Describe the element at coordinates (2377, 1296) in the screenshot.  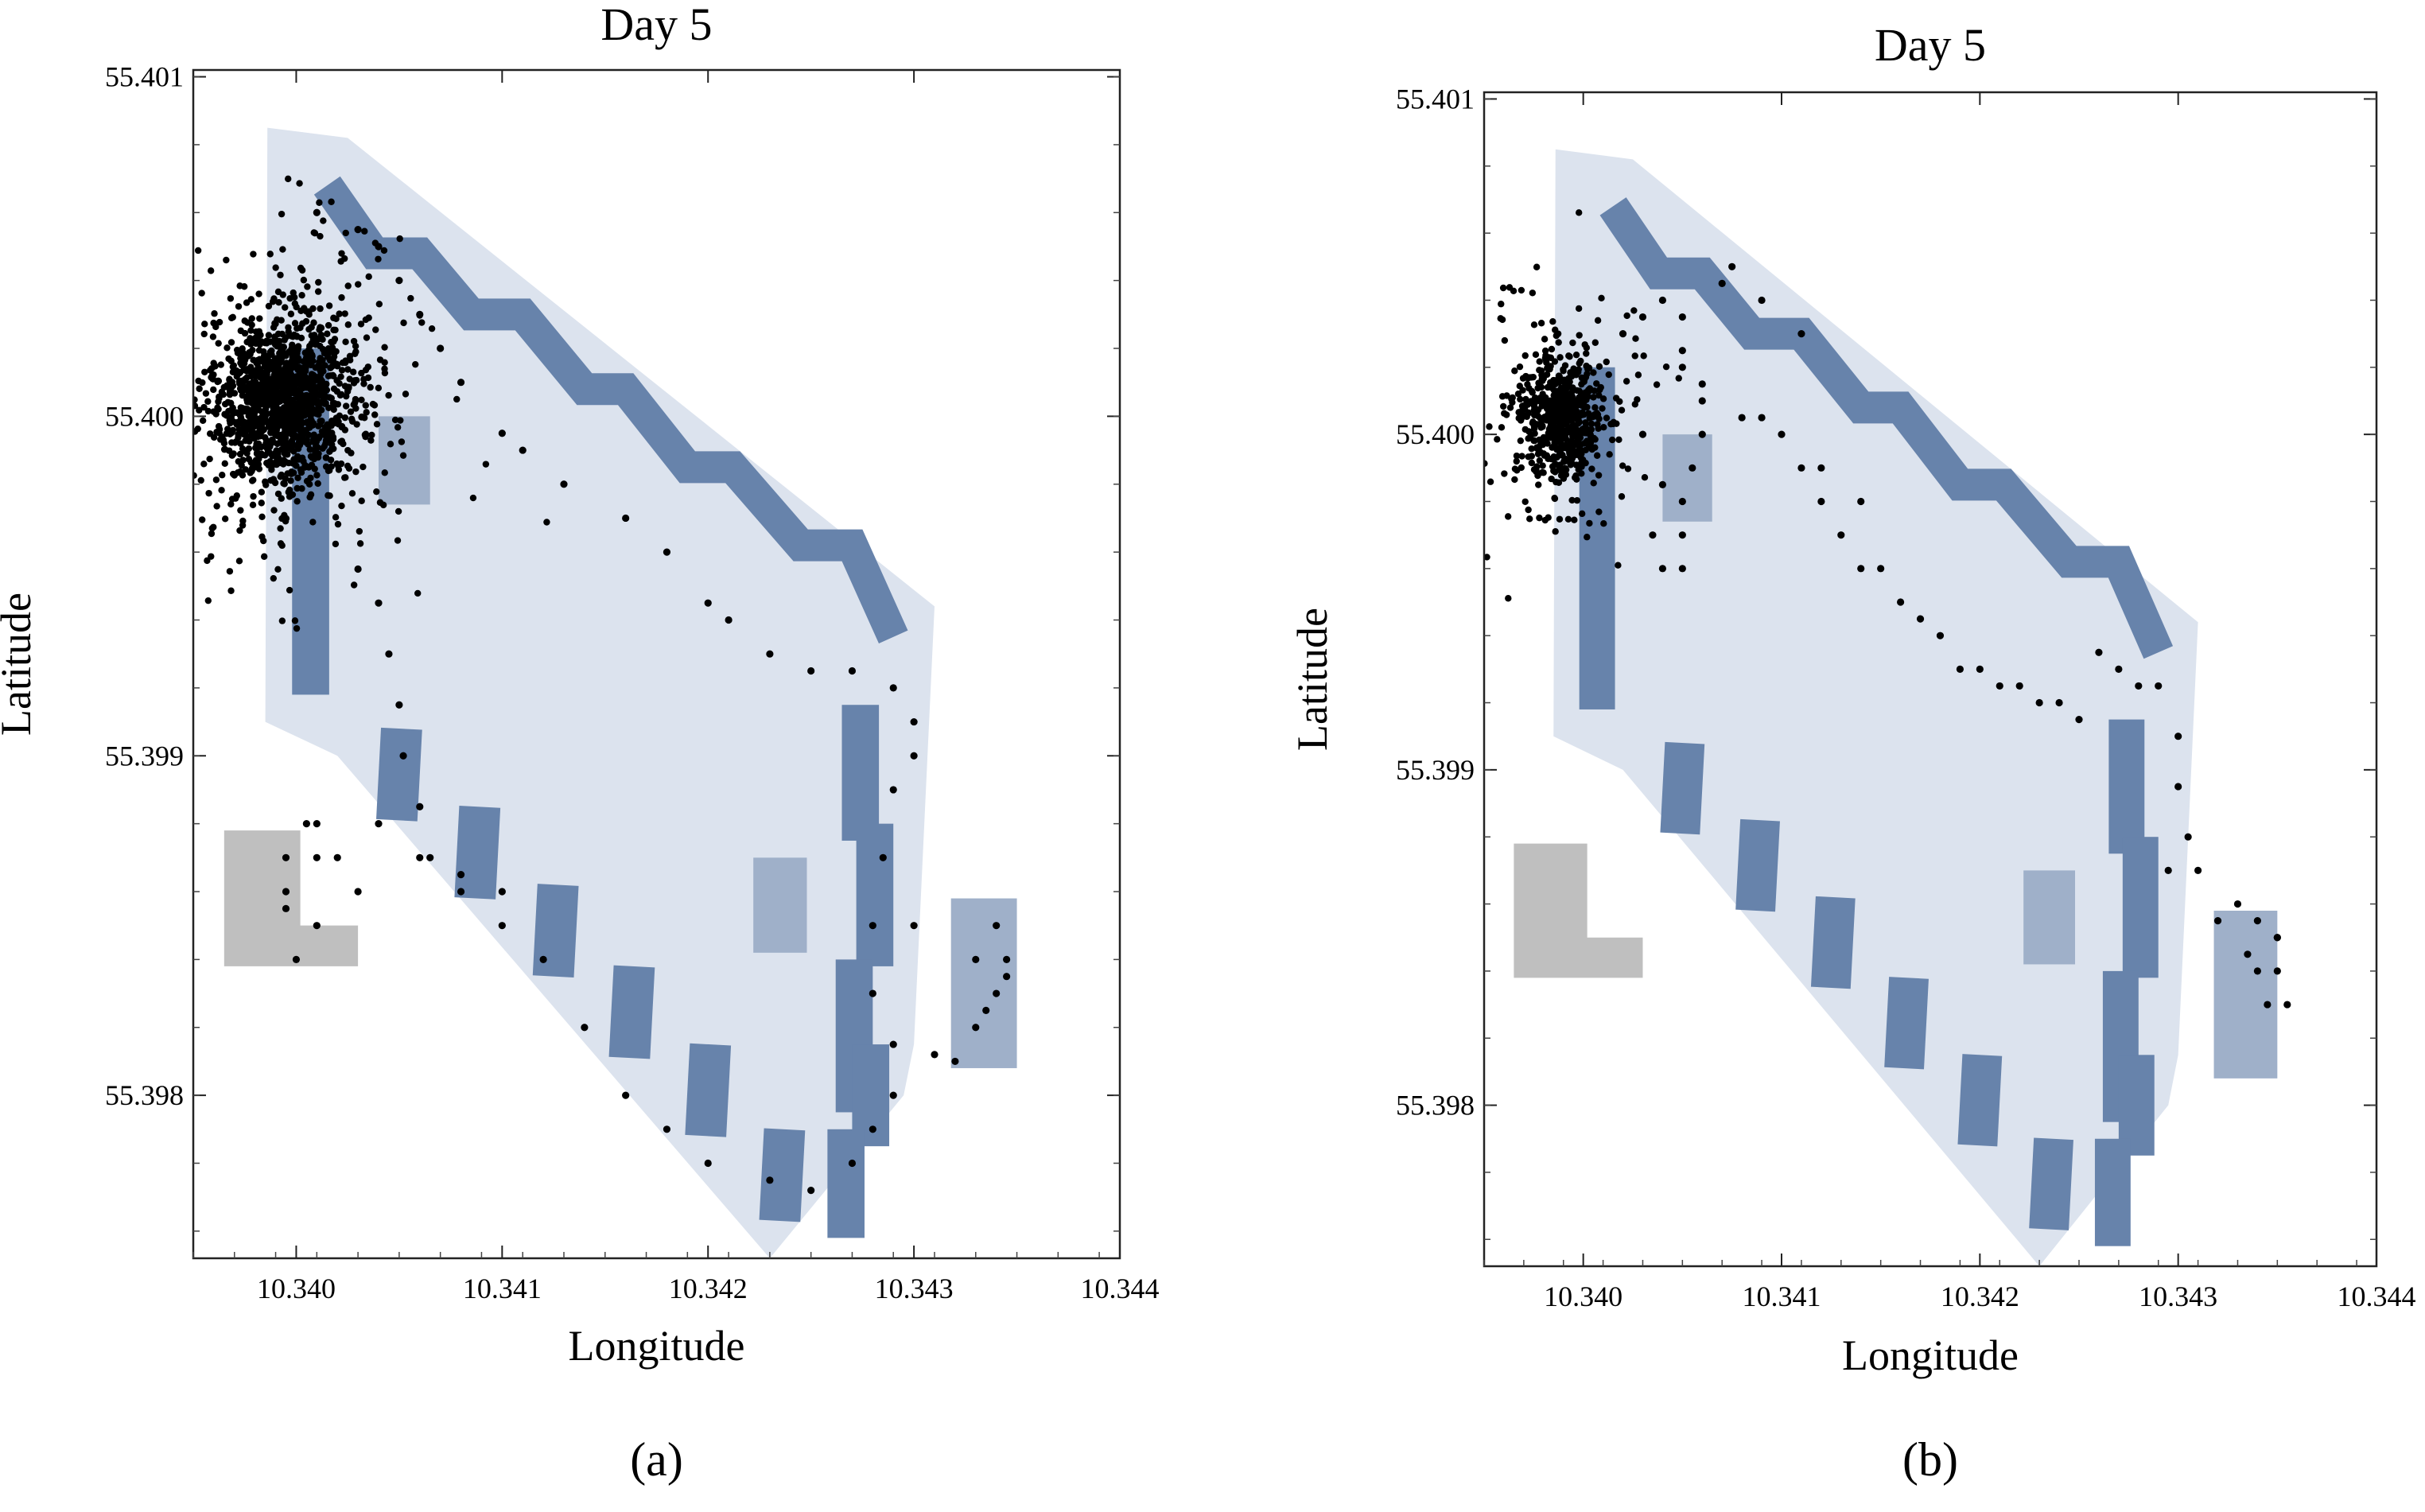
I see `x-tick-label: 10.344` at that location.